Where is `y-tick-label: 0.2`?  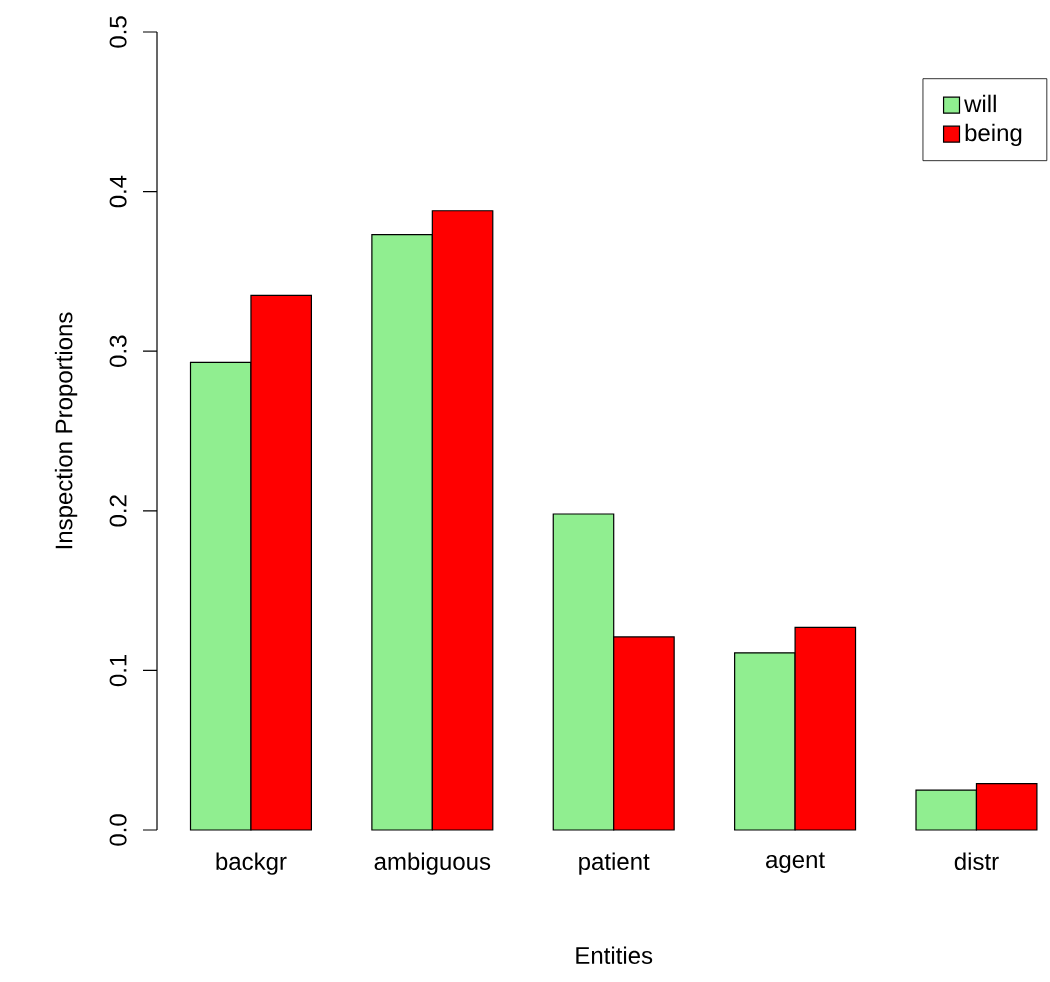 y-tick-label: 0.2 is located at coordinates (118, 511).